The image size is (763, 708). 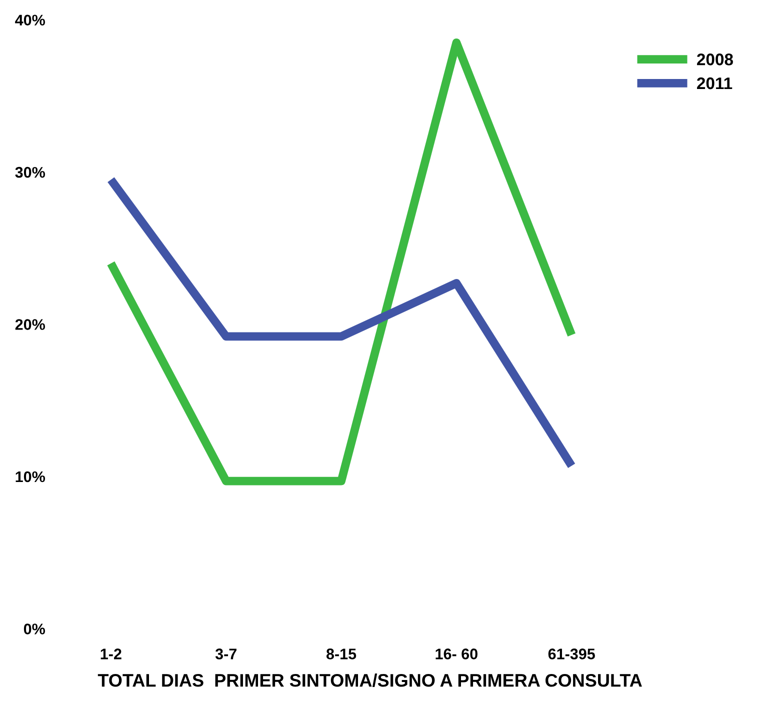 What do you see at coordinates (35, 629) in the screenshot?
I see `y-tick-label: 0%` at bounding box center [35, 629].